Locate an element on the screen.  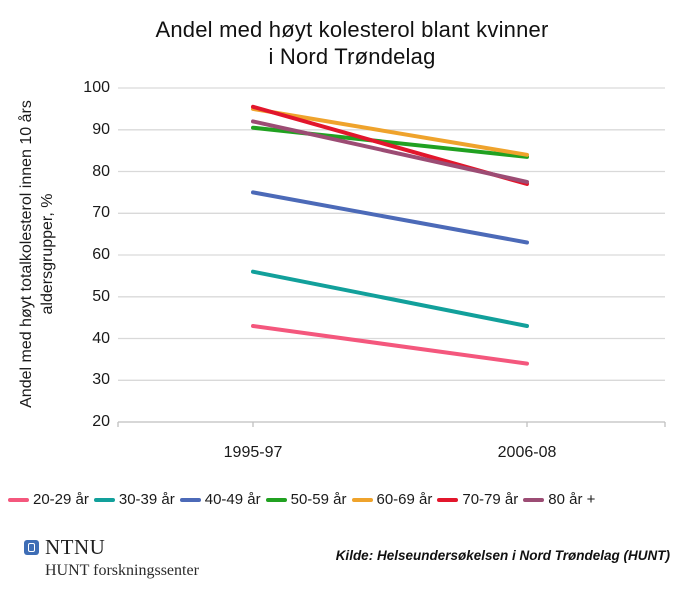
y-axis-title-line2: aldersgrupper, % is located at coordinates (47, 254).